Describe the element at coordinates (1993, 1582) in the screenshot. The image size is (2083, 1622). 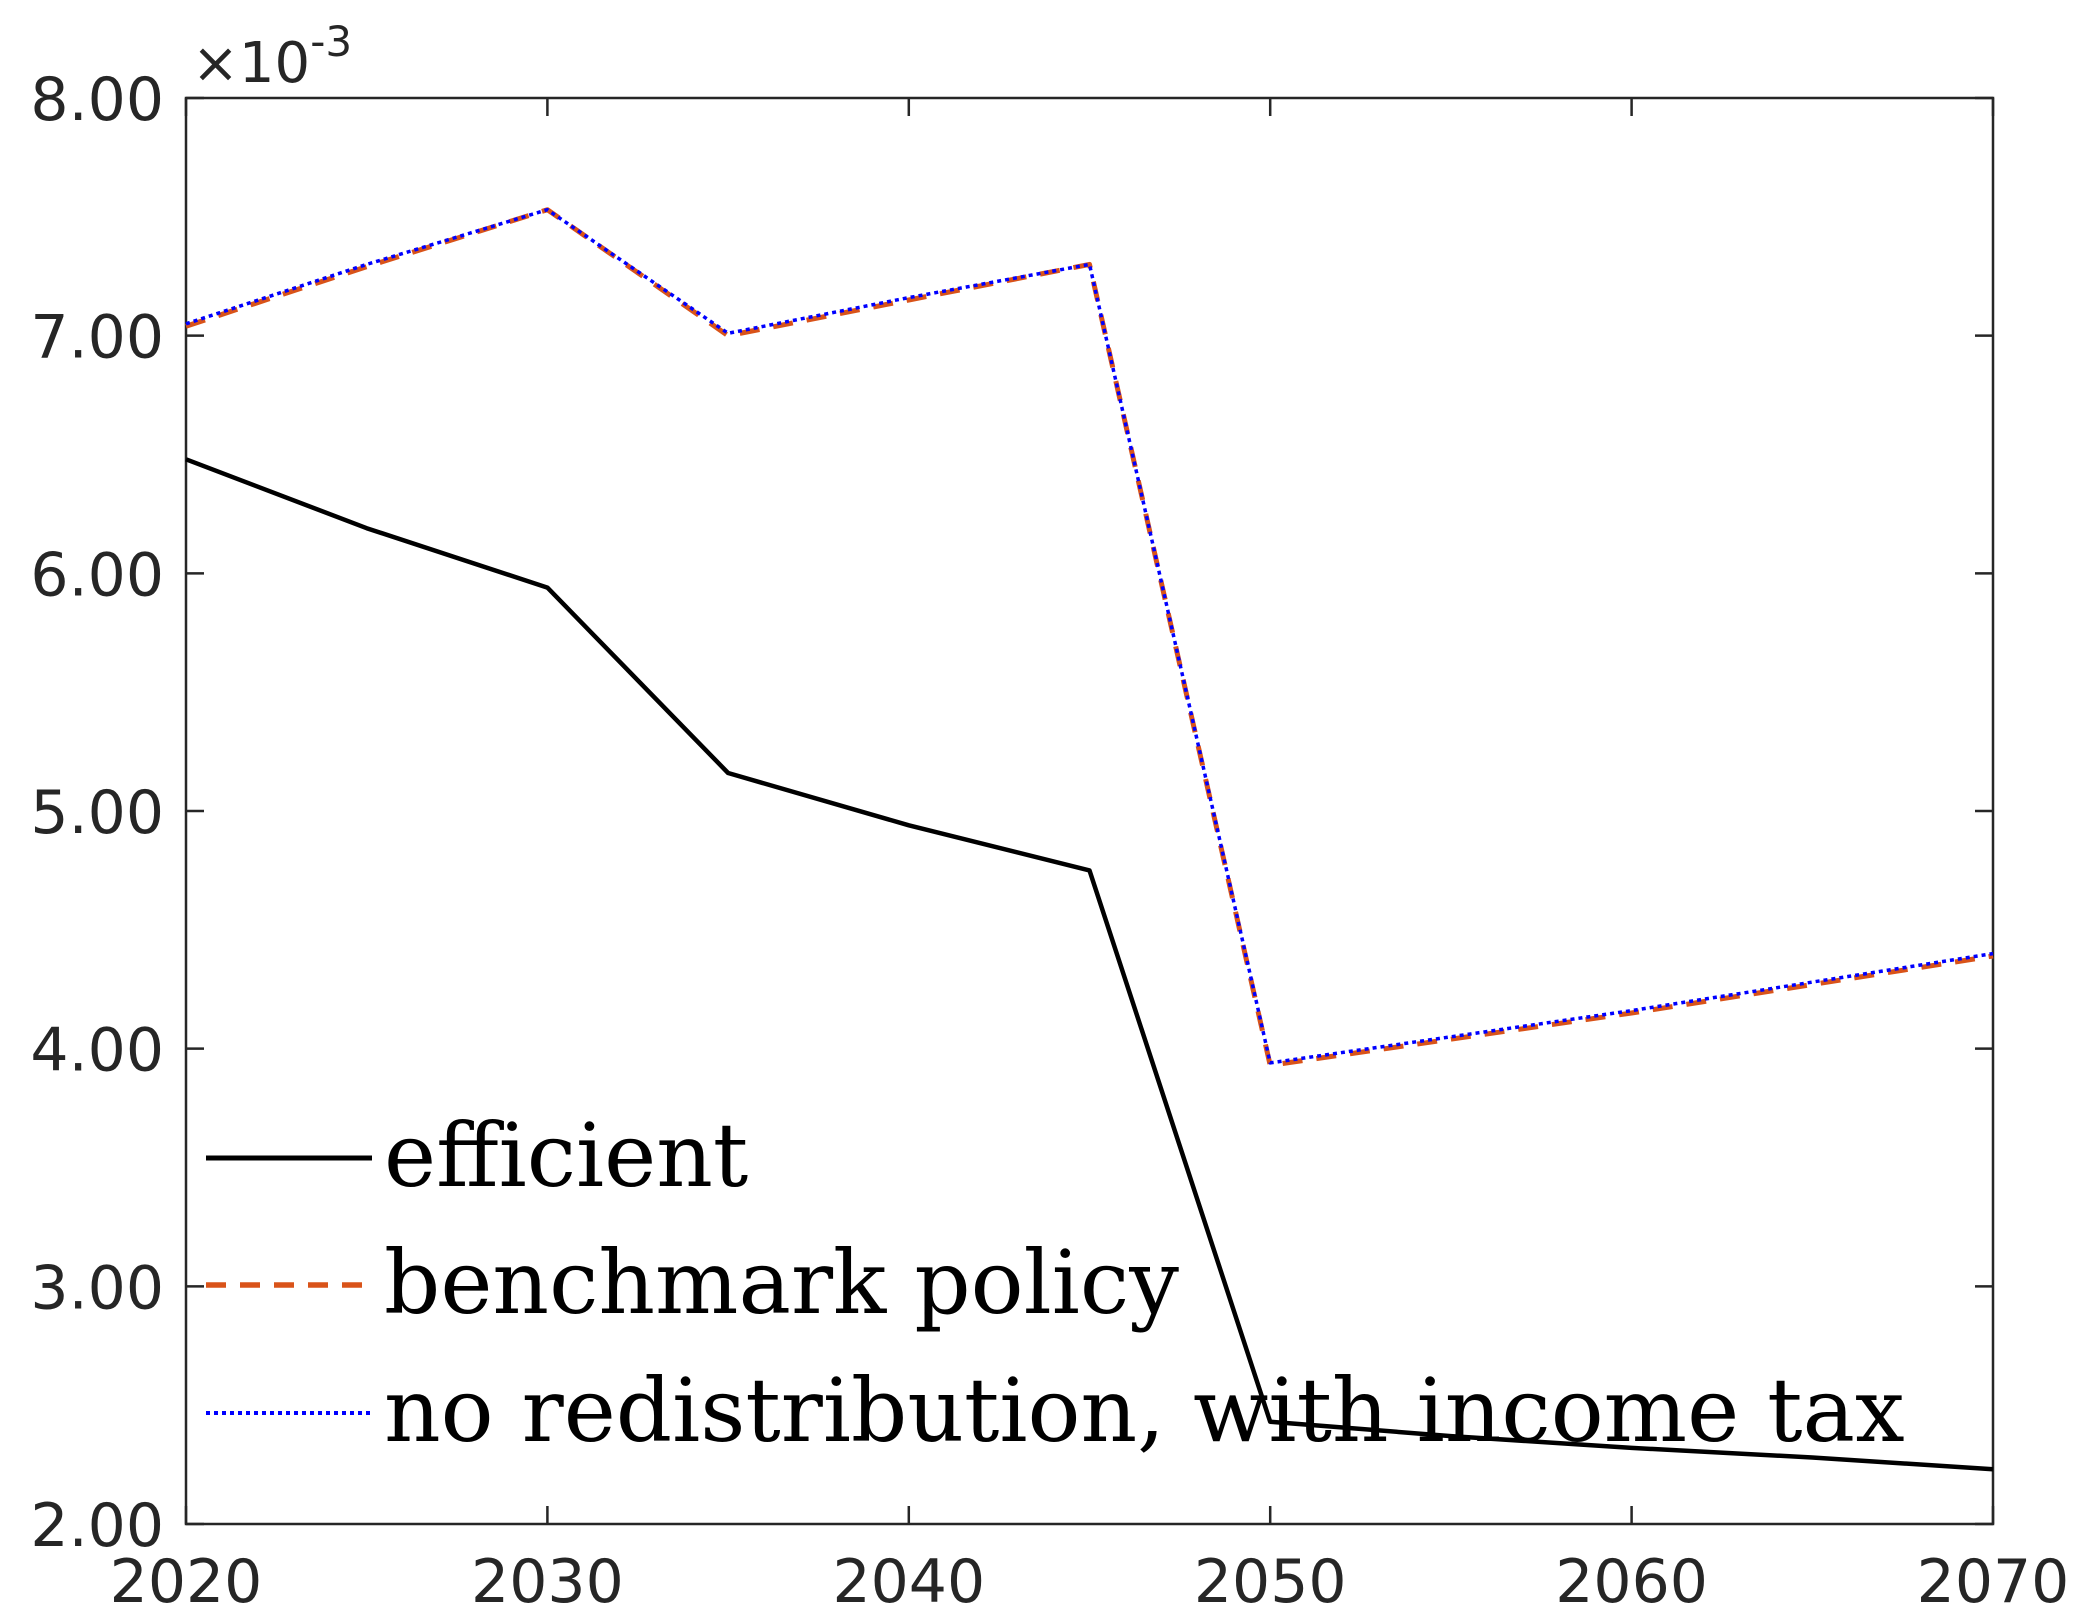
I see `x-tick-label: 2070` at that location.